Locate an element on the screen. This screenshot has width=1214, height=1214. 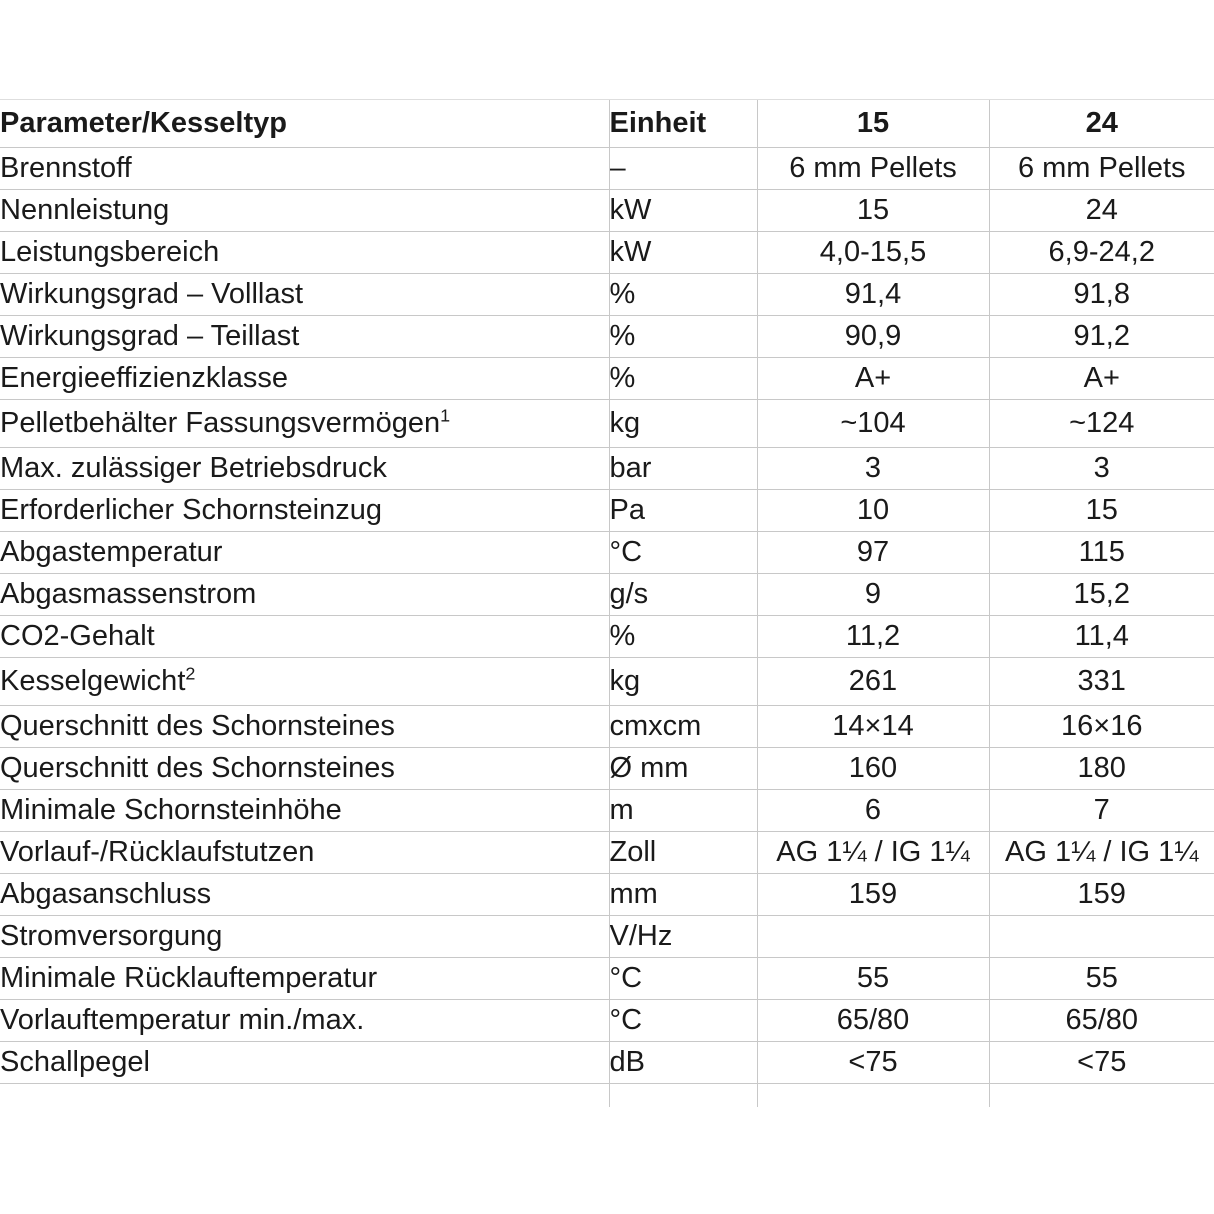
value-15-cell: 6 is located at coordinates (872, 810).